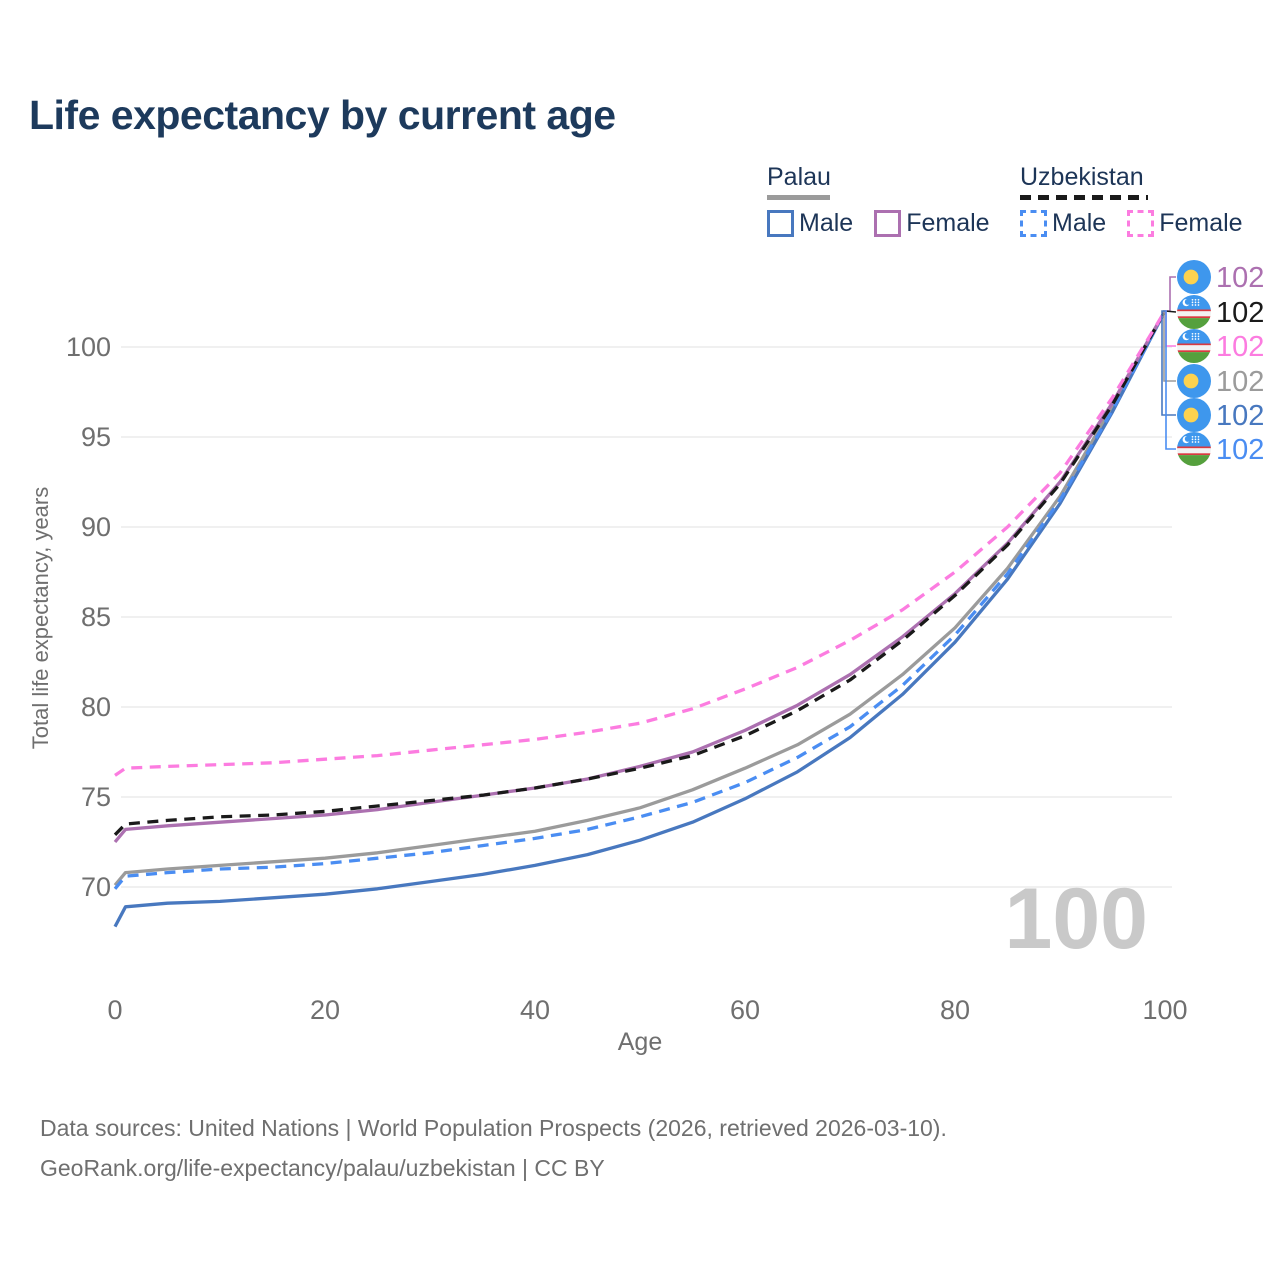  Describe the element at coordinates (1077, 919) in the screenshot. I see `age-watermark: 100` at that location.